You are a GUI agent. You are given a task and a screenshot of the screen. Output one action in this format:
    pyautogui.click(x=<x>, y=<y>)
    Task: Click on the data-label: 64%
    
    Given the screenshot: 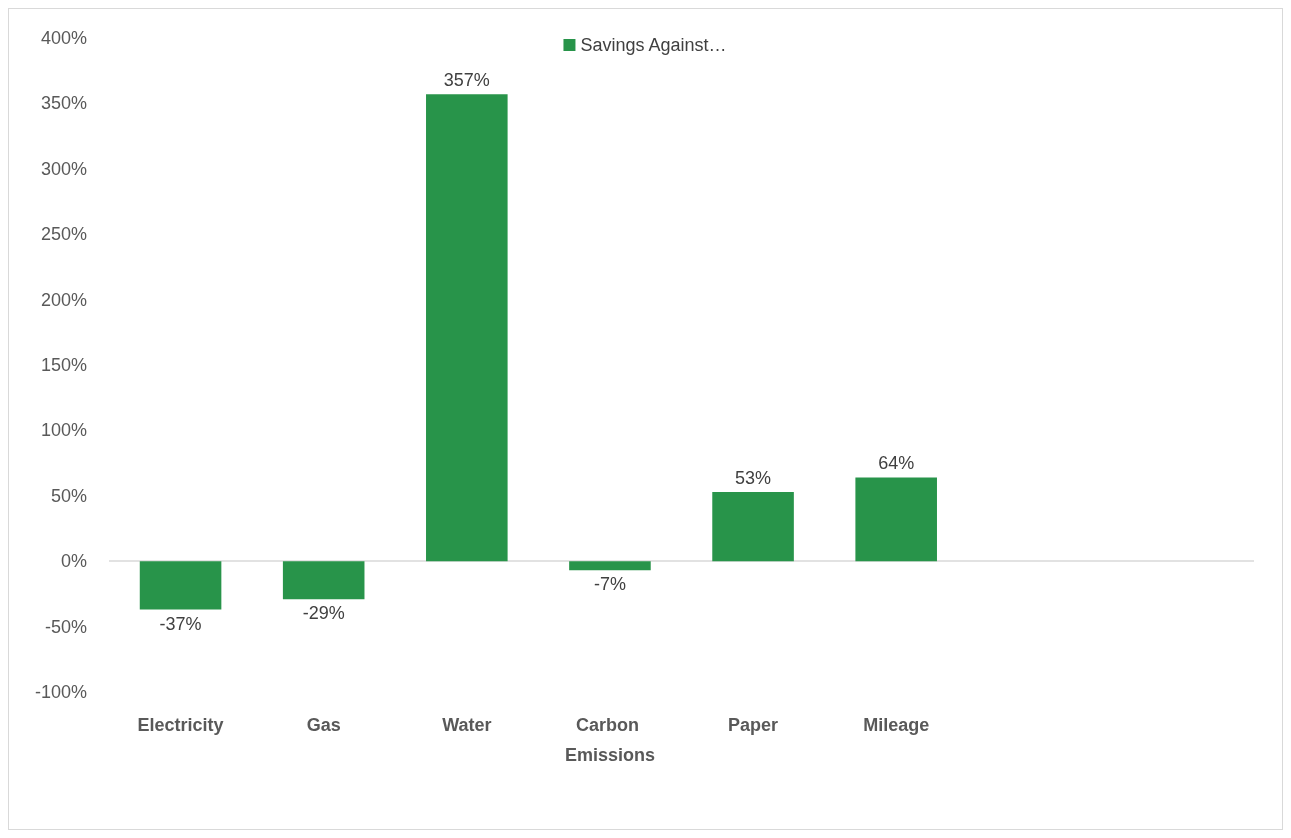 What is the action you would take?
    pyautogui.click(x=896, y=463)
    